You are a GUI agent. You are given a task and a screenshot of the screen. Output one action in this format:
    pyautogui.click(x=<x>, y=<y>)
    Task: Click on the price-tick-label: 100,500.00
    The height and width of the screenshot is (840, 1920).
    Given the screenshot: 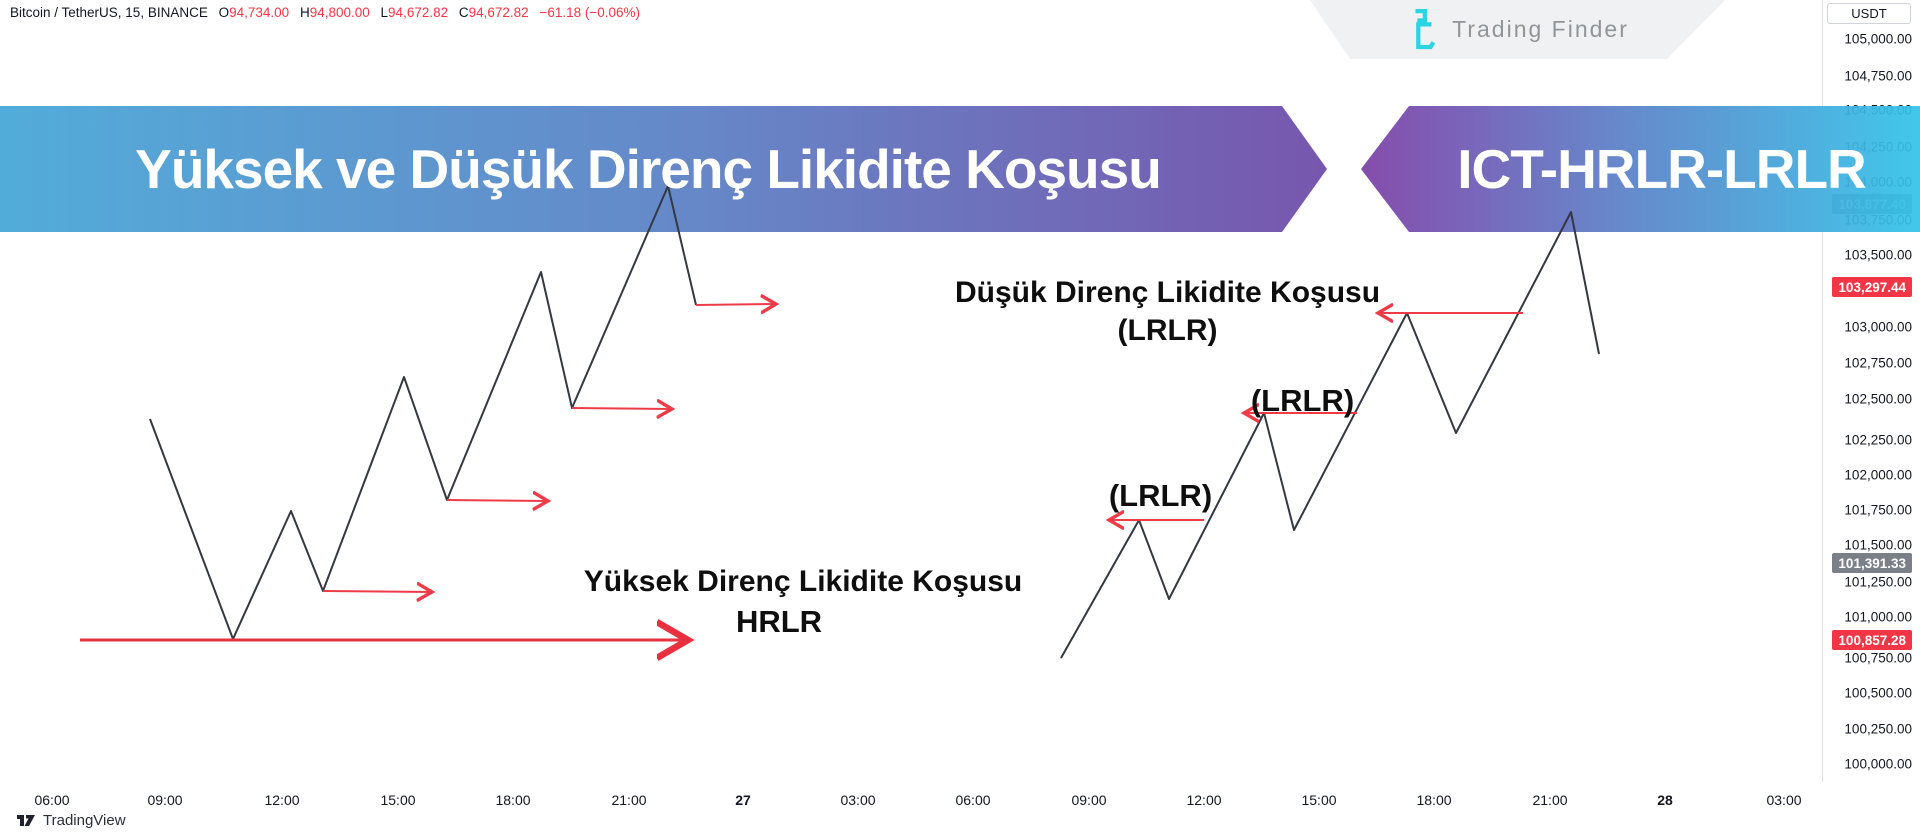 What is the action you would take?
    pyautogui.click(x=1878, y=693)
    